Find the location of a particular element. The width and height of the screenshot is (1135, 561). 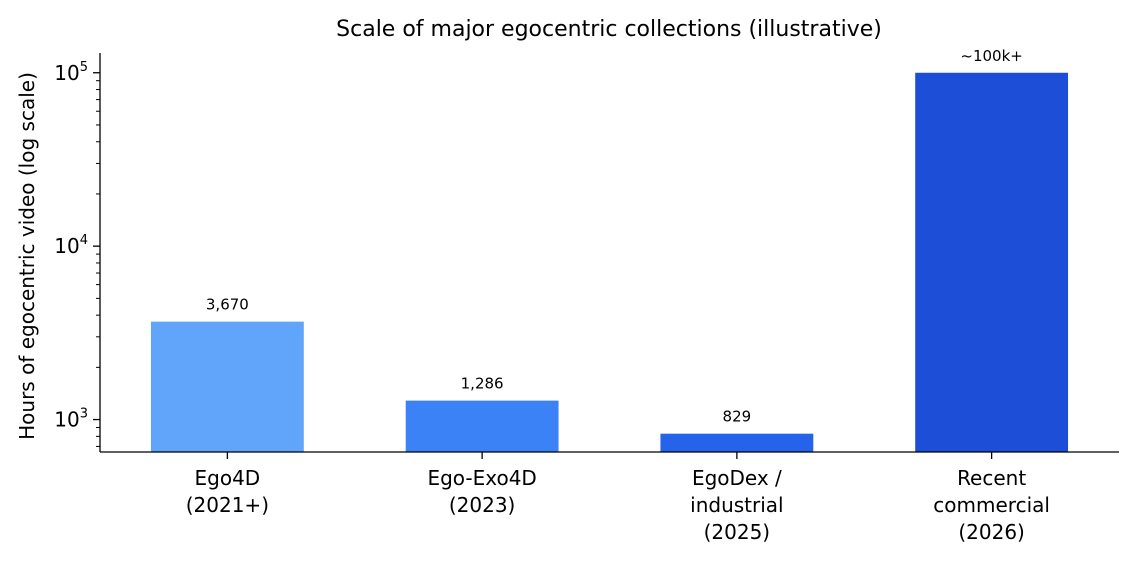

data-label: 3,670 is located at coordinates (227, 305).